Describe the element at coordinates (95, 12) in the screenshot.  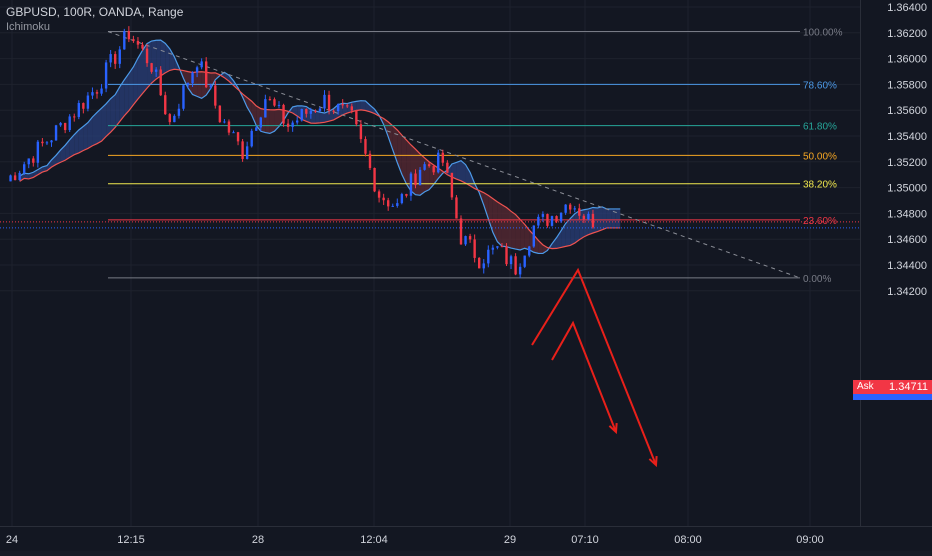
I see `symbol-legend: GBPUSD, 100R, OANDA, Range` at that location.